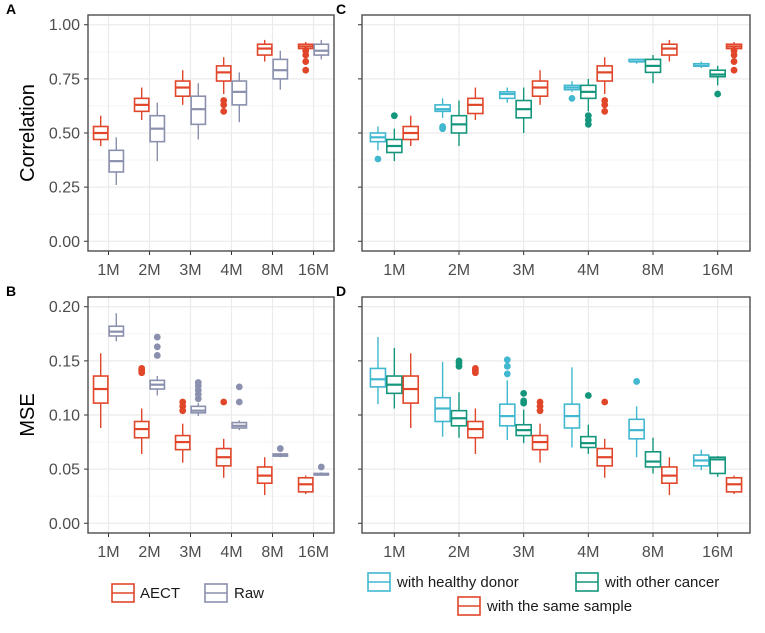 This screenshot has height=633, width=765. Describe the element at coordinates (64, 79) in the screenshot. I see `y-tick-label: 0.75` at that location.